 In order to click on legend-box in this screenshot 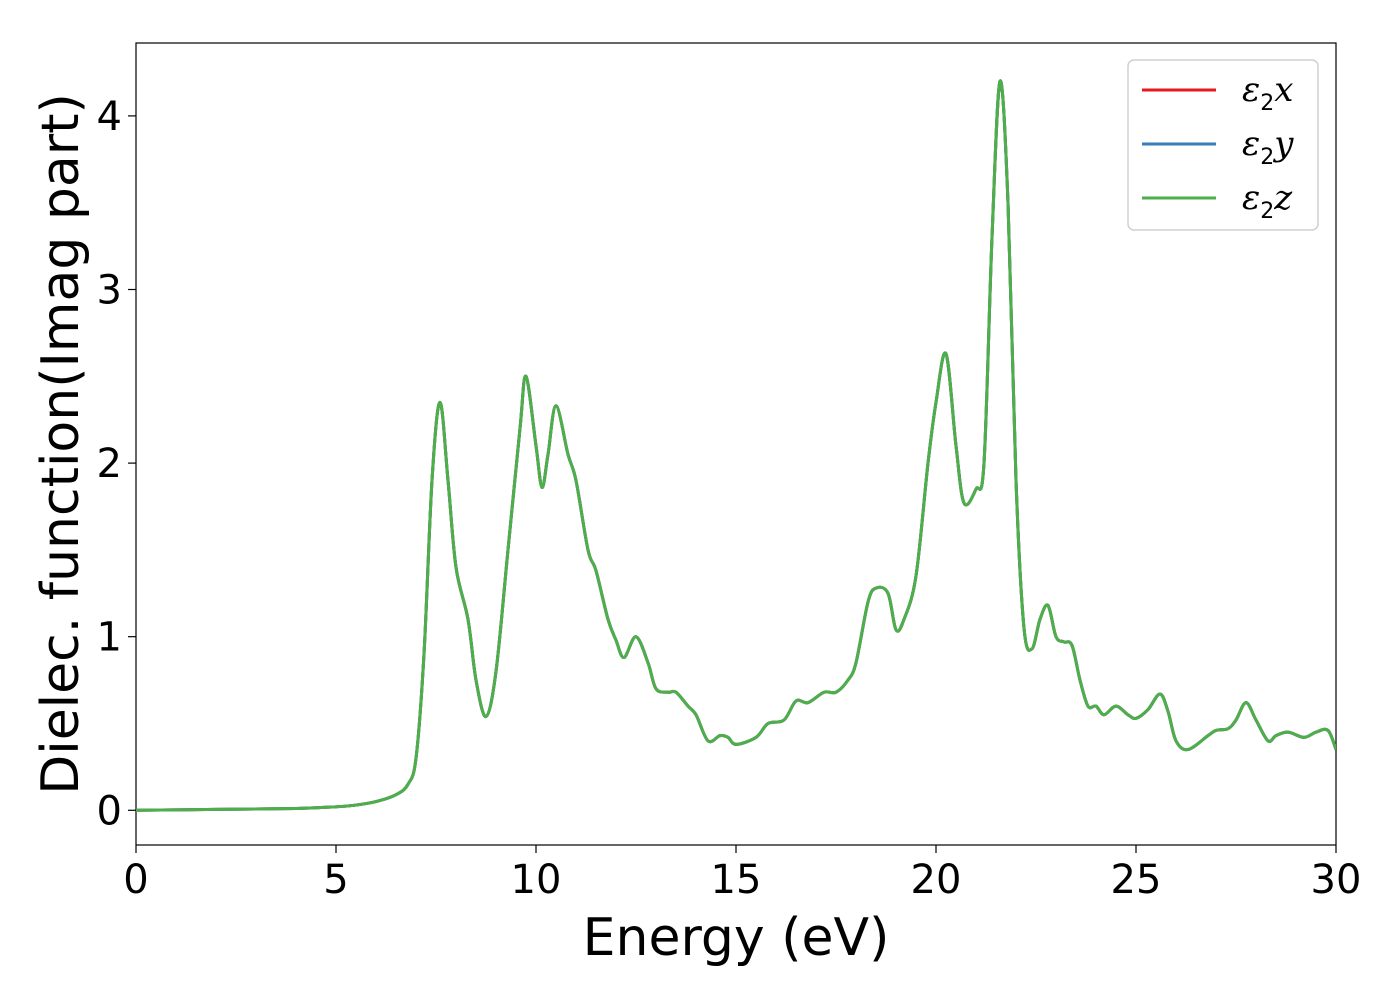, I will do `click(1223, 145)`.